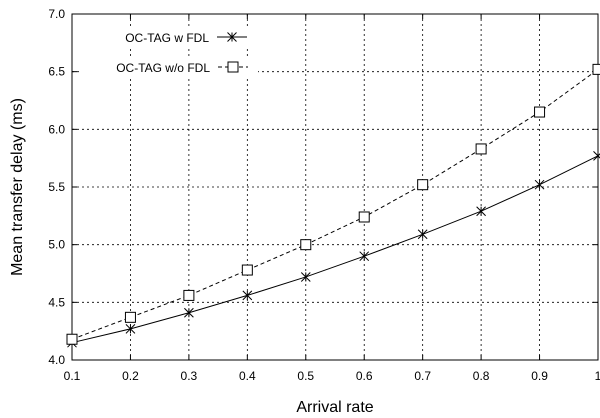 The image size is (600, 418). I want to click on x-tick-label: 0.3, so click(189, 376).